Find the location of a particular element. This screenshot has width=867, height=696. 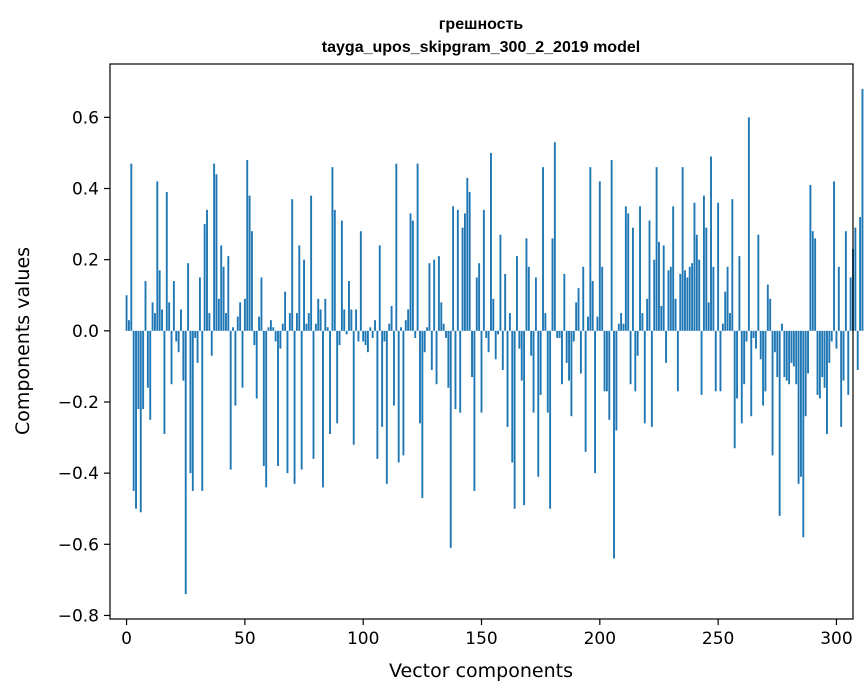

y-tick-label: −0.4 is located at coordinates (78, 474).